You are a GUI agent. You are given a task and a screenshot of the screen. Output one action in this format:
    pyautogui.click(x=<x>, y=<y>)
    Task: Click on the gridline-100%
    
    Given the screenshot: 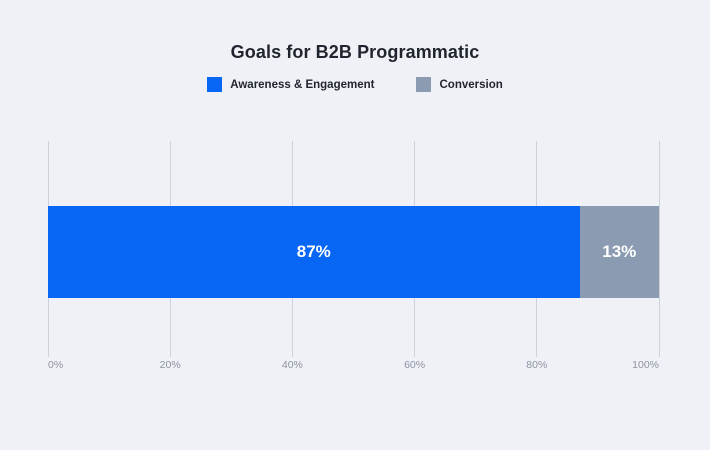 What is the action you would take?
    pyautogui.click(x=659, y=249)
    